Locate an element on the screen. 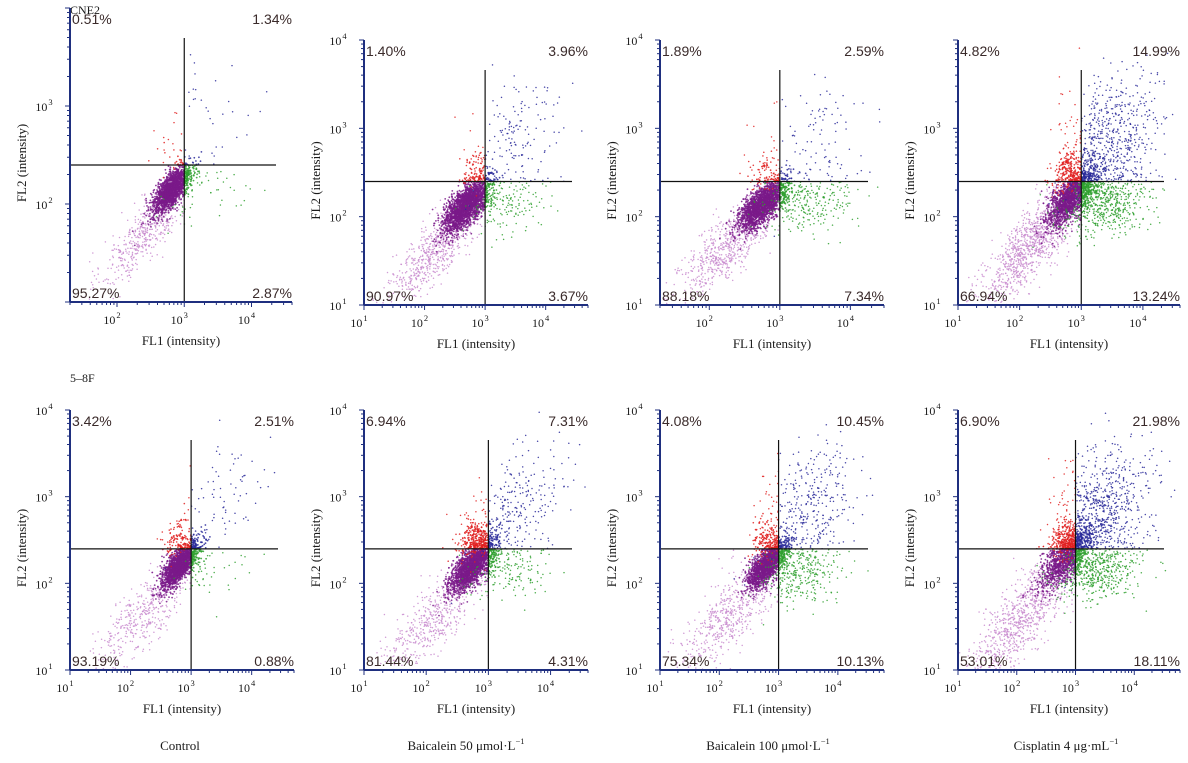 Image resolution: width=1188 pixels, height=763 pixels. y-tick-label: 103 is located at coordinates (43, 105).